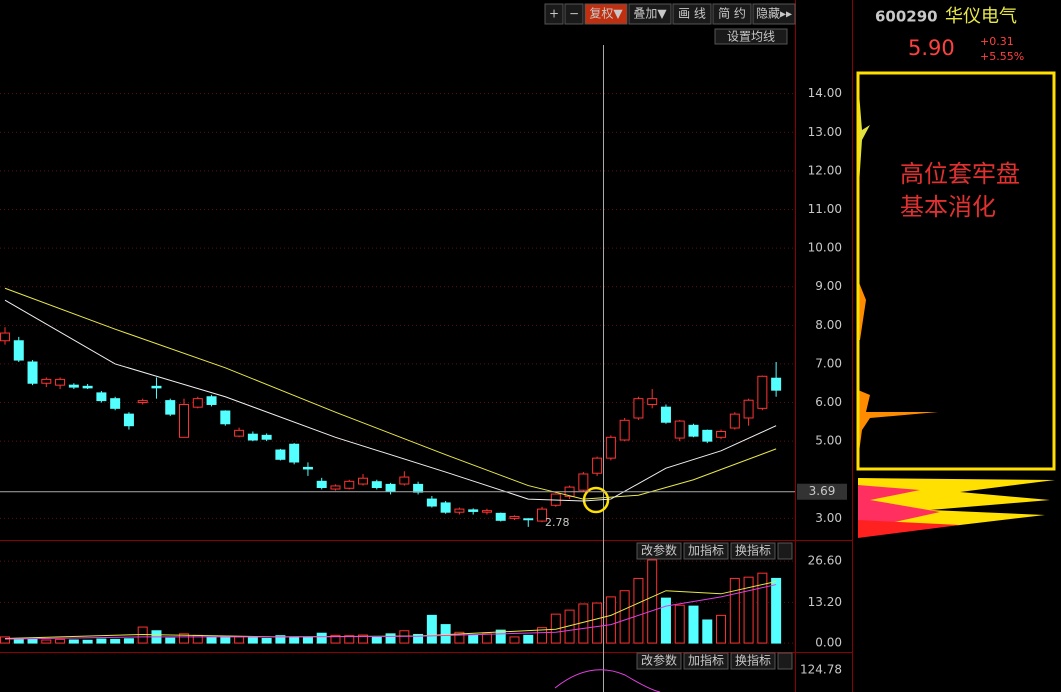 The height and width of the screenshot is (692, 1061). I want to click on y-tick-label: 12.00, so click(825, 170).